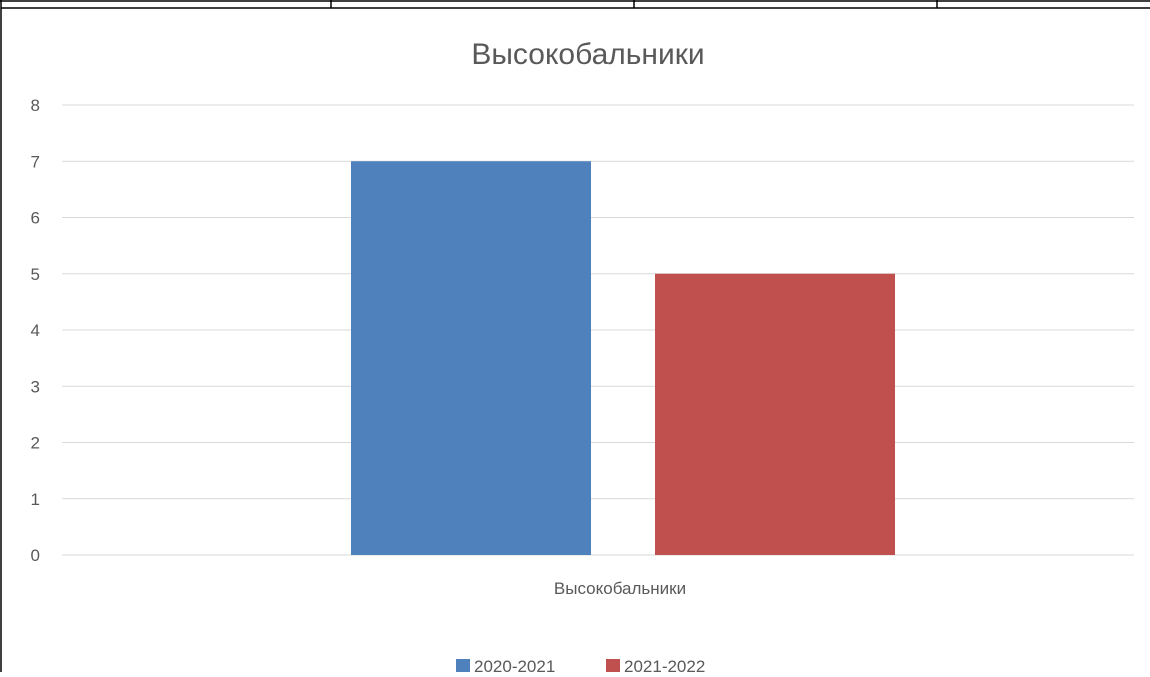  What do you see at coordinates (587, 54) in the screenshot?
I see `chart-title: Высокобальники` at bounding box center [587, 54].